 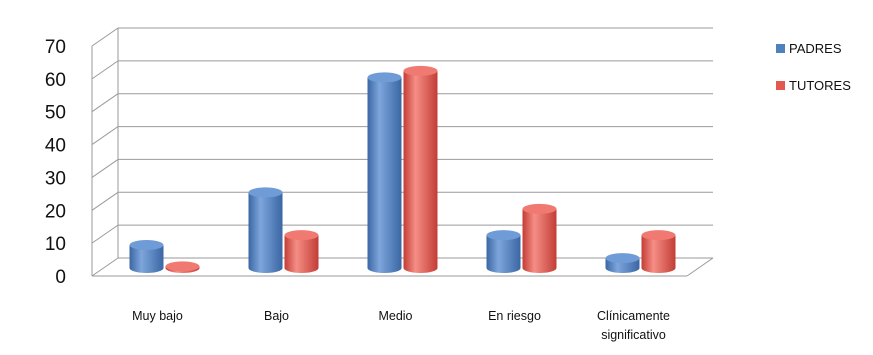 What do you see at coordinates (820, 85) in the screenshot?
I see `legend-label-tutores: TUTORES` at bounding box center [820, 85].